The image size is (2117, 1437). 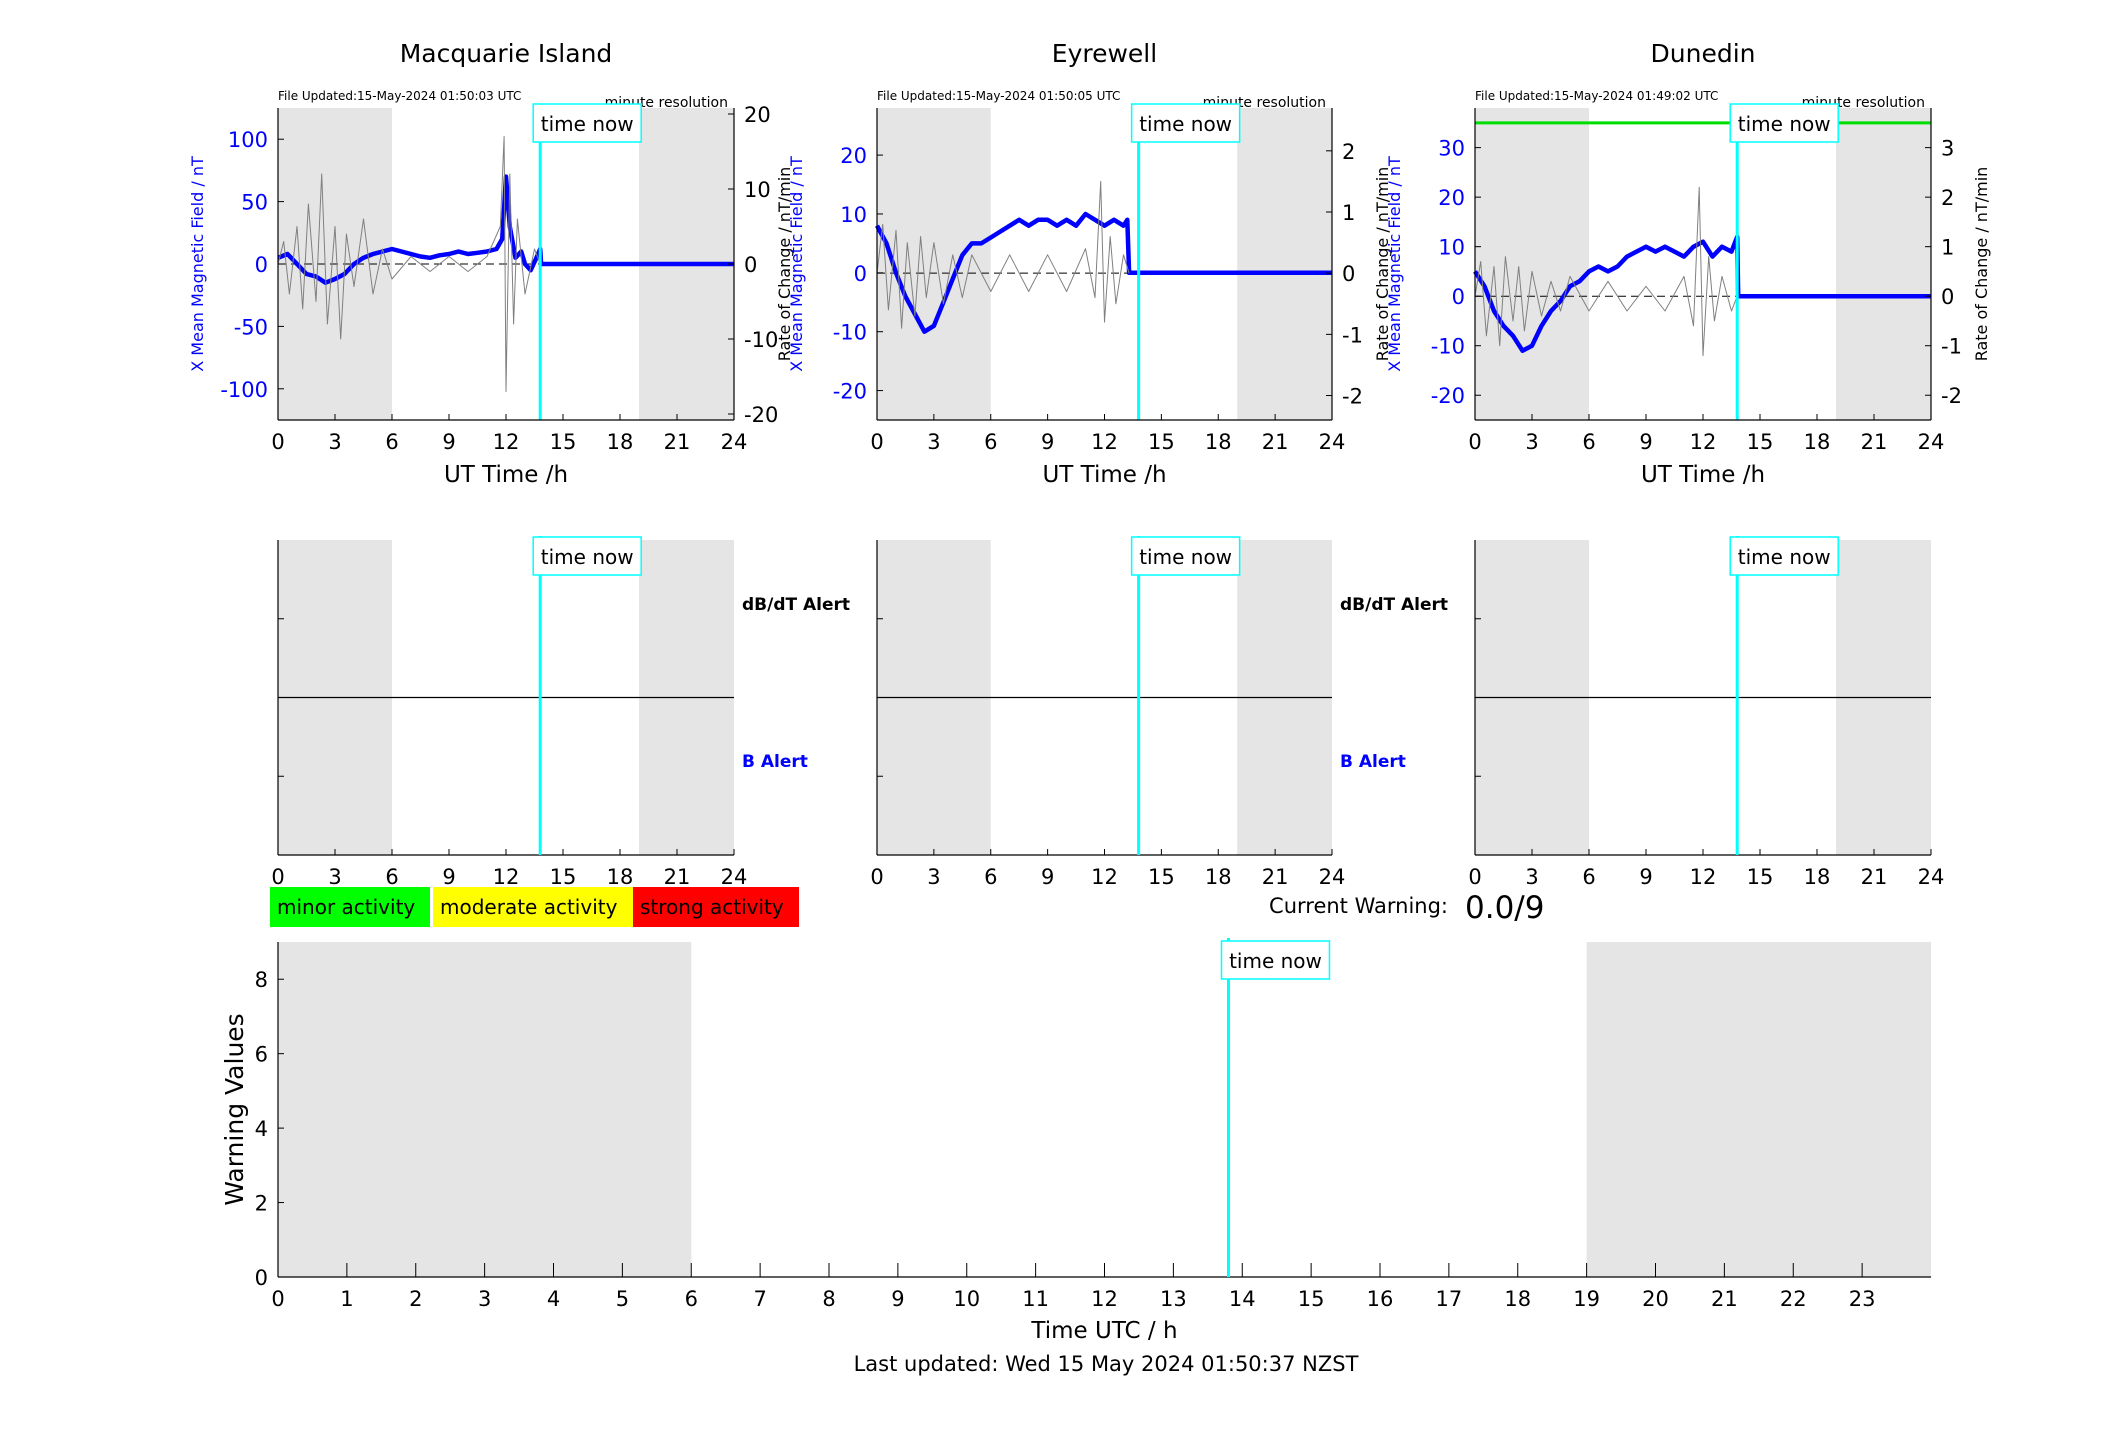 What do you see at coordinates (998, 96) in the screenshot?
I see `file-updated-label: File Updated:15-May-2024 01:50:05 UTC` at bounding box center [998, 96].